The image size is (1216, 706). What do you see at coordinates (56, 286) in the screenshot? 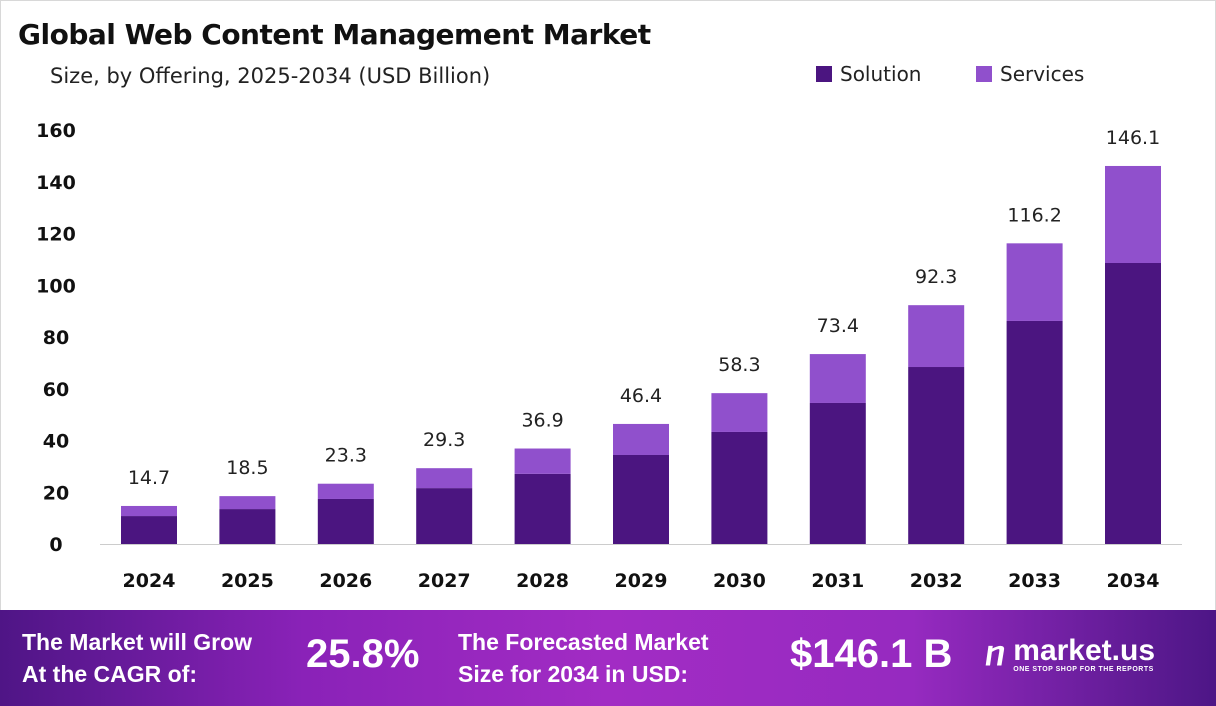
I see `y-tick-label: 100` at bounding box center [56, 286].